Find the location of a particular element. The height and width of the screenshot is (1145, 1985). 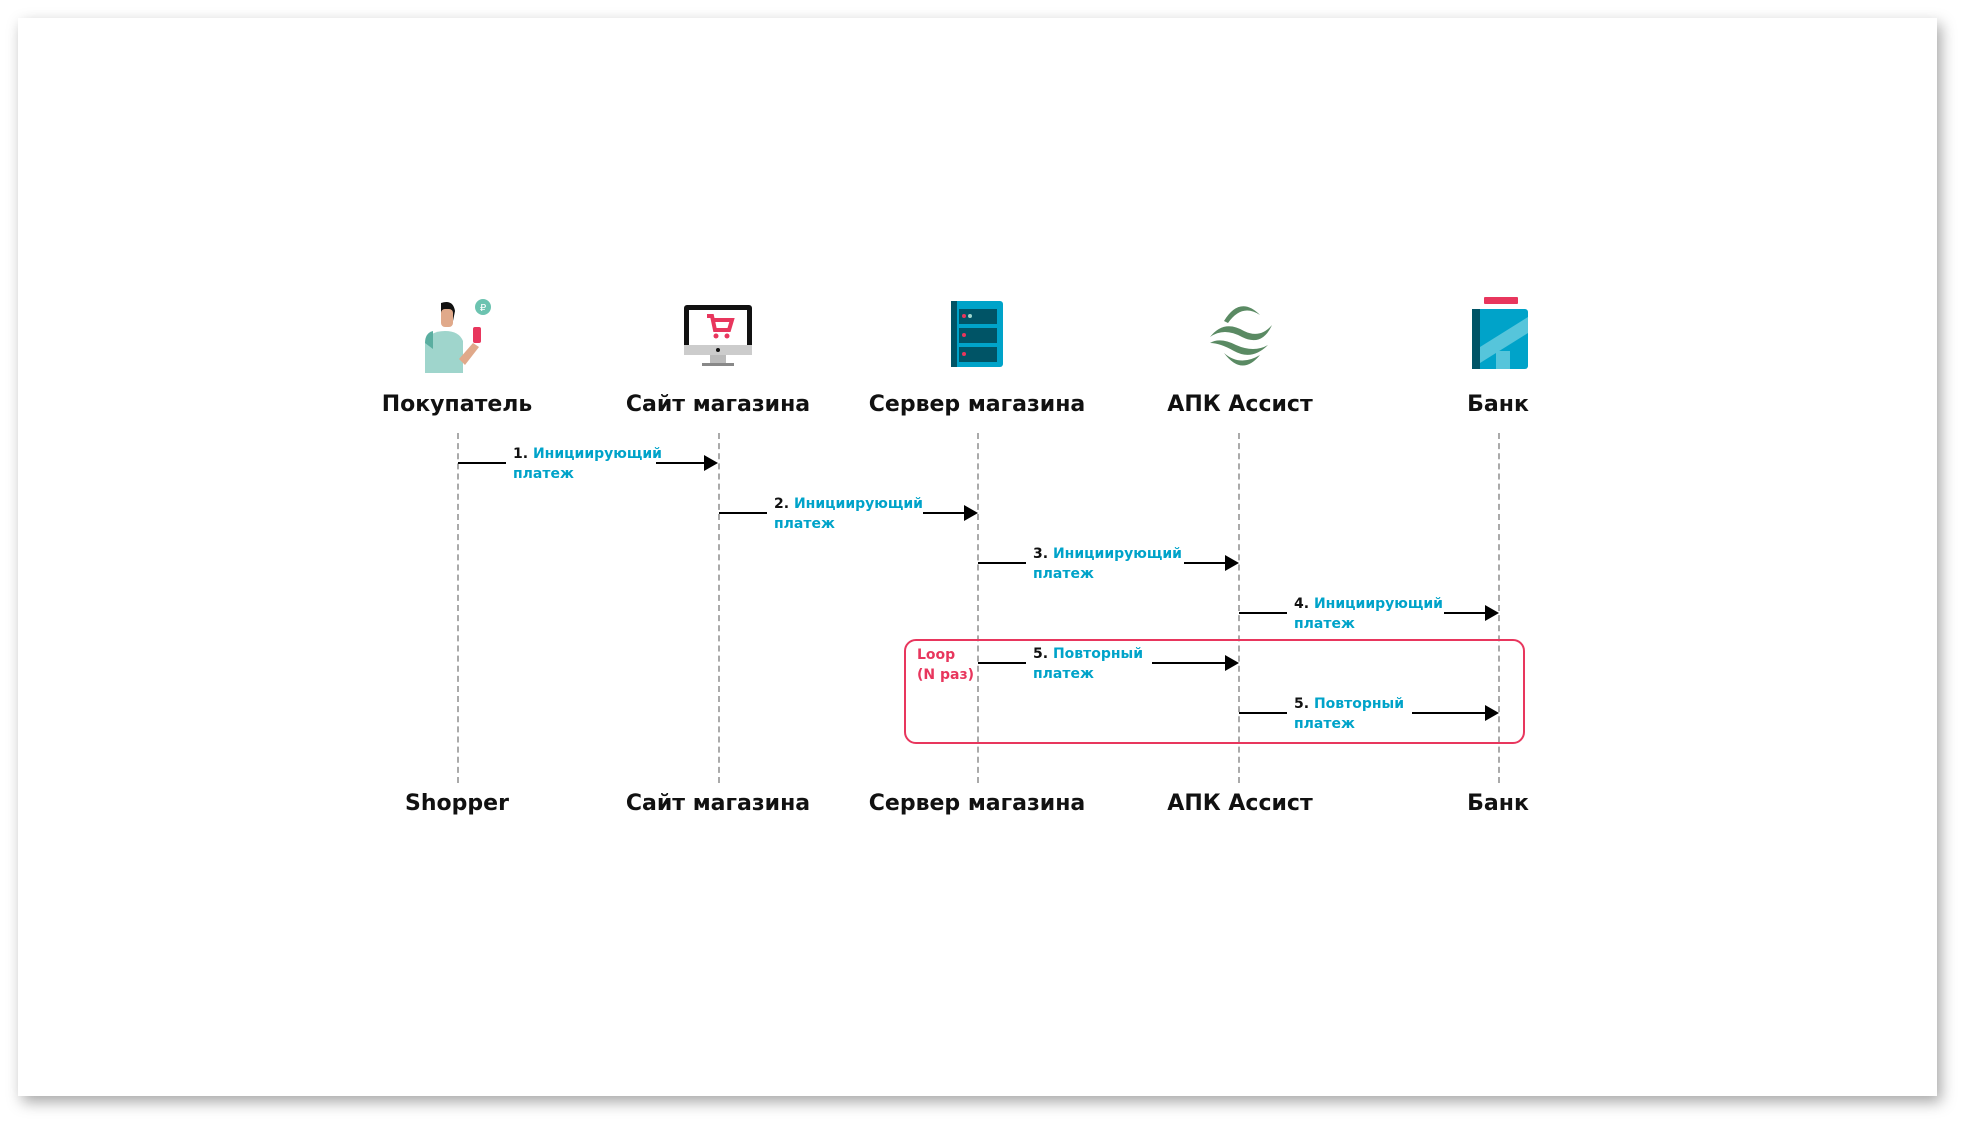

actor-label-server-top: Сервер магазина is located at coordinates (977, 404).